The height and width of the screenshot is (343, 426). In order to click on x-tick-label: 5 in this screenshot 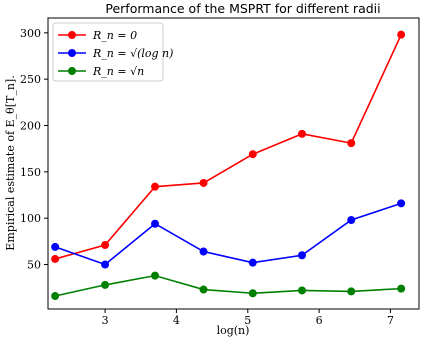, I will do `click(247, 320)`.